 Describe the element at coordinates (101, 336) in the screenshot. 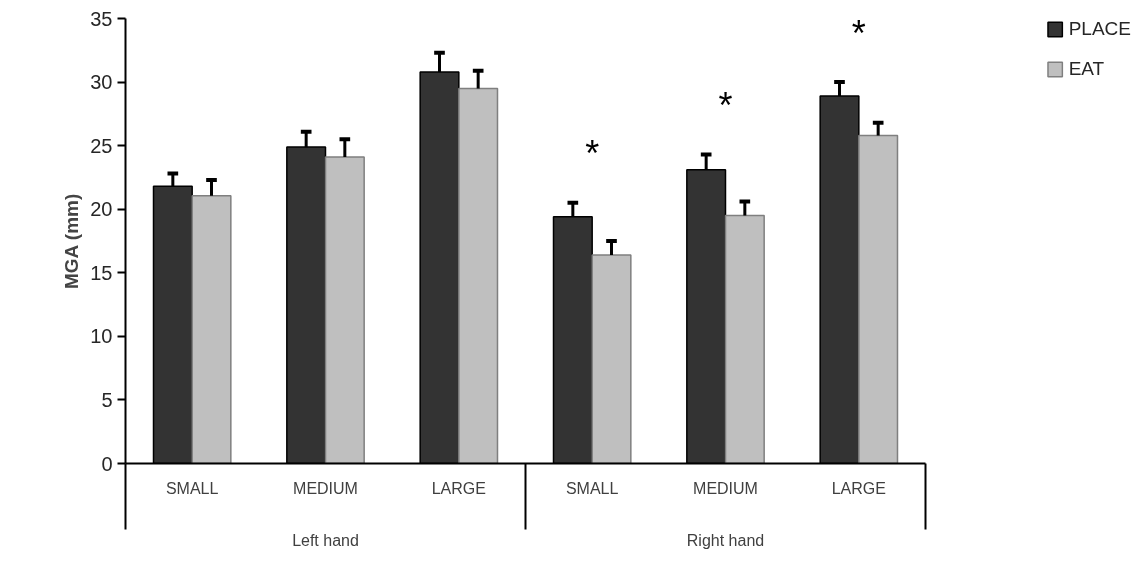

I see `y-tick-label: 10` at that location.